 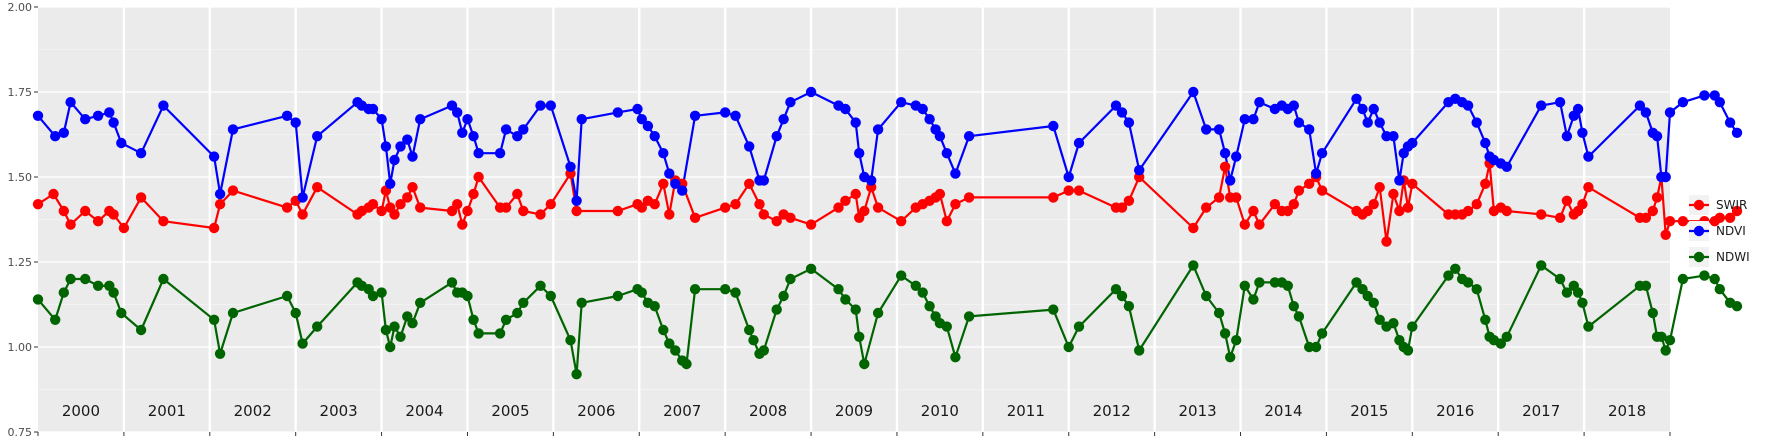 What do you see at coordinates (1197, 411) in the screenshot?
I see `year-label: 2013` at bounding box center [1197, 411].